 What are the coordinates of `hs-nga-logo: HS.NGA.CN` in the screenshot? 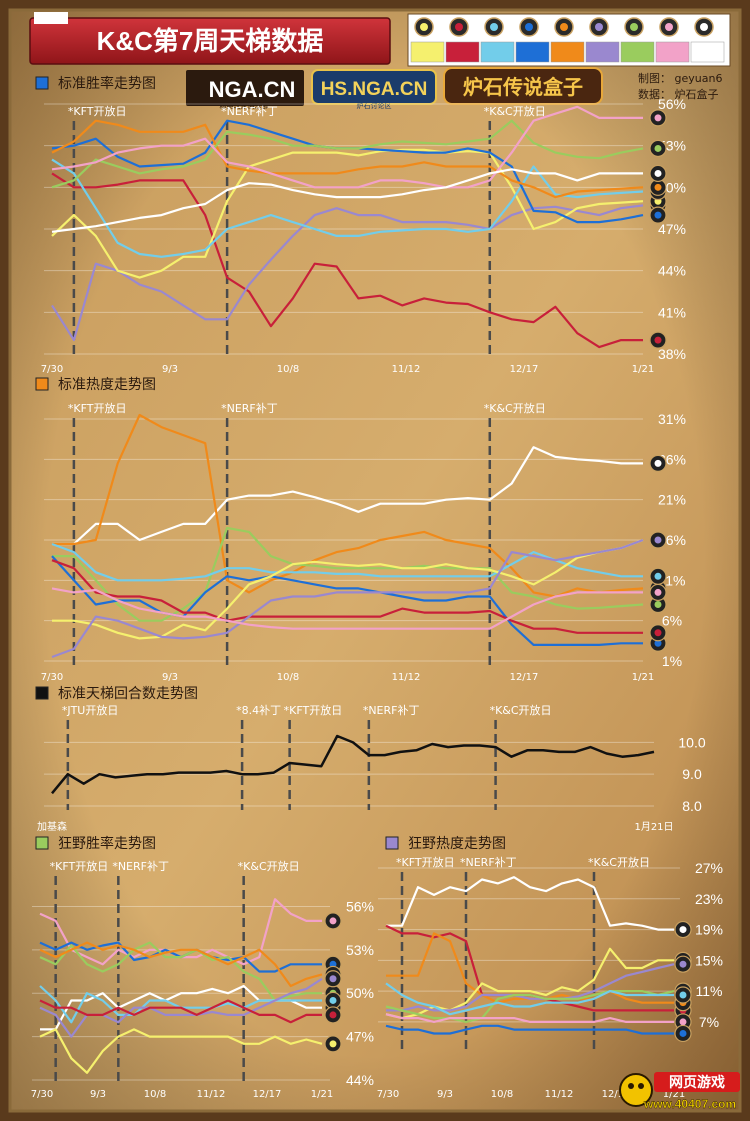 It's located at (374, 89).